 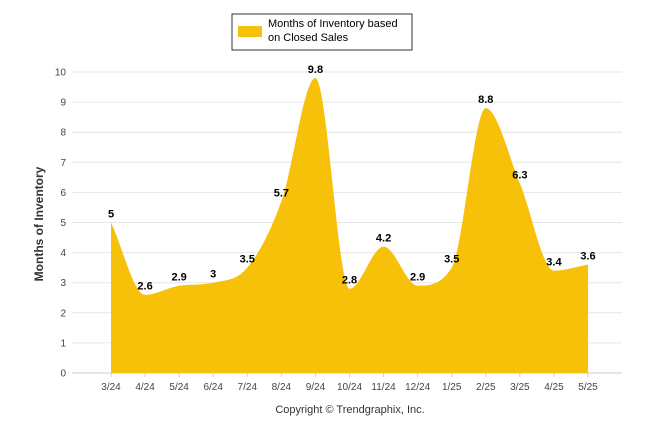 I want to click on data-label: 3, so click(x=213, y=275).